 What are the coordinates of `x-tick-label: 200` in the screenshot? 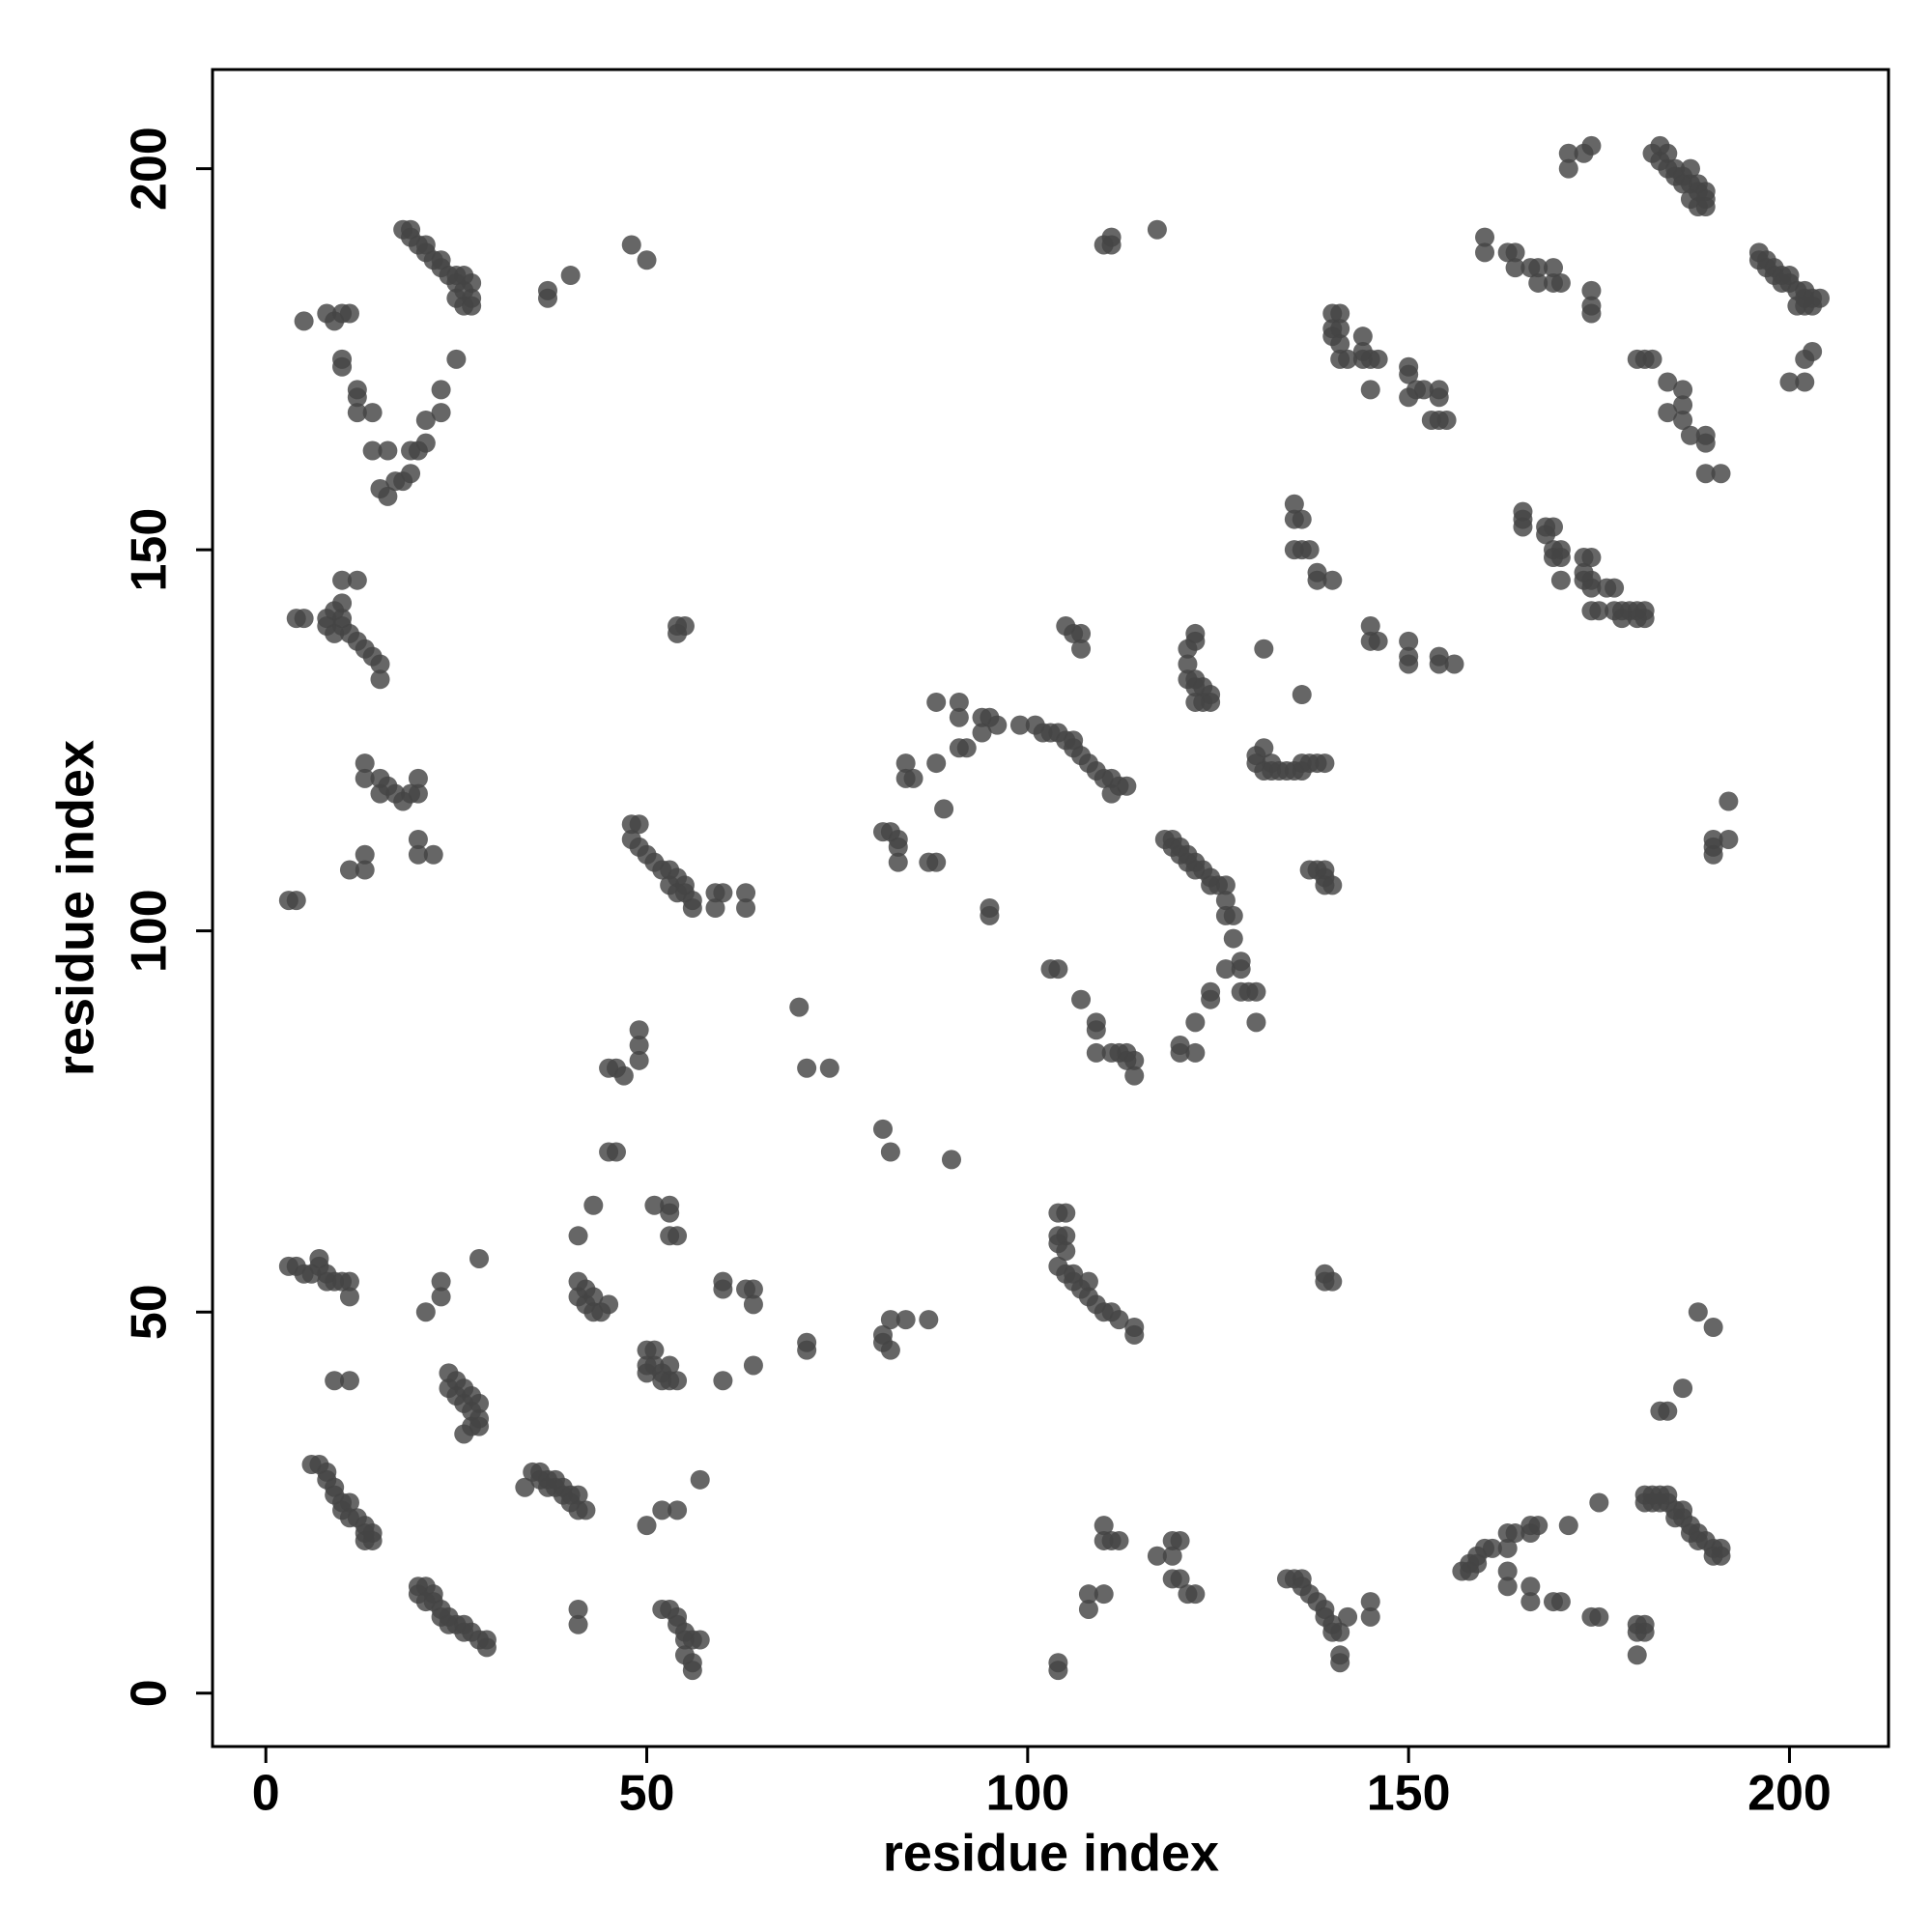 It's located at (1789, 1794).